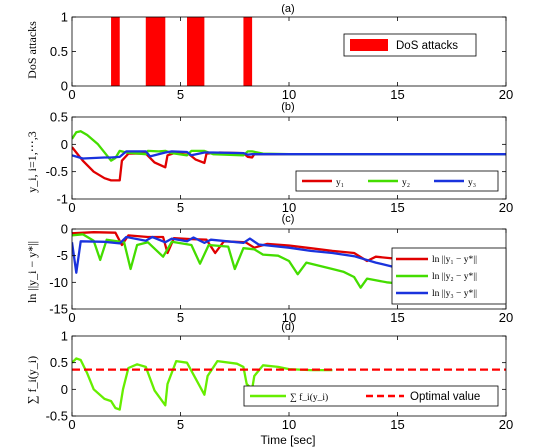 This screenshot has height=447, width=556. What do you see at coordinates (454, 294) in the screenshot?
I see `legend-label-3: ln ||y₃ − y*||` at bounding box center [454, 294].